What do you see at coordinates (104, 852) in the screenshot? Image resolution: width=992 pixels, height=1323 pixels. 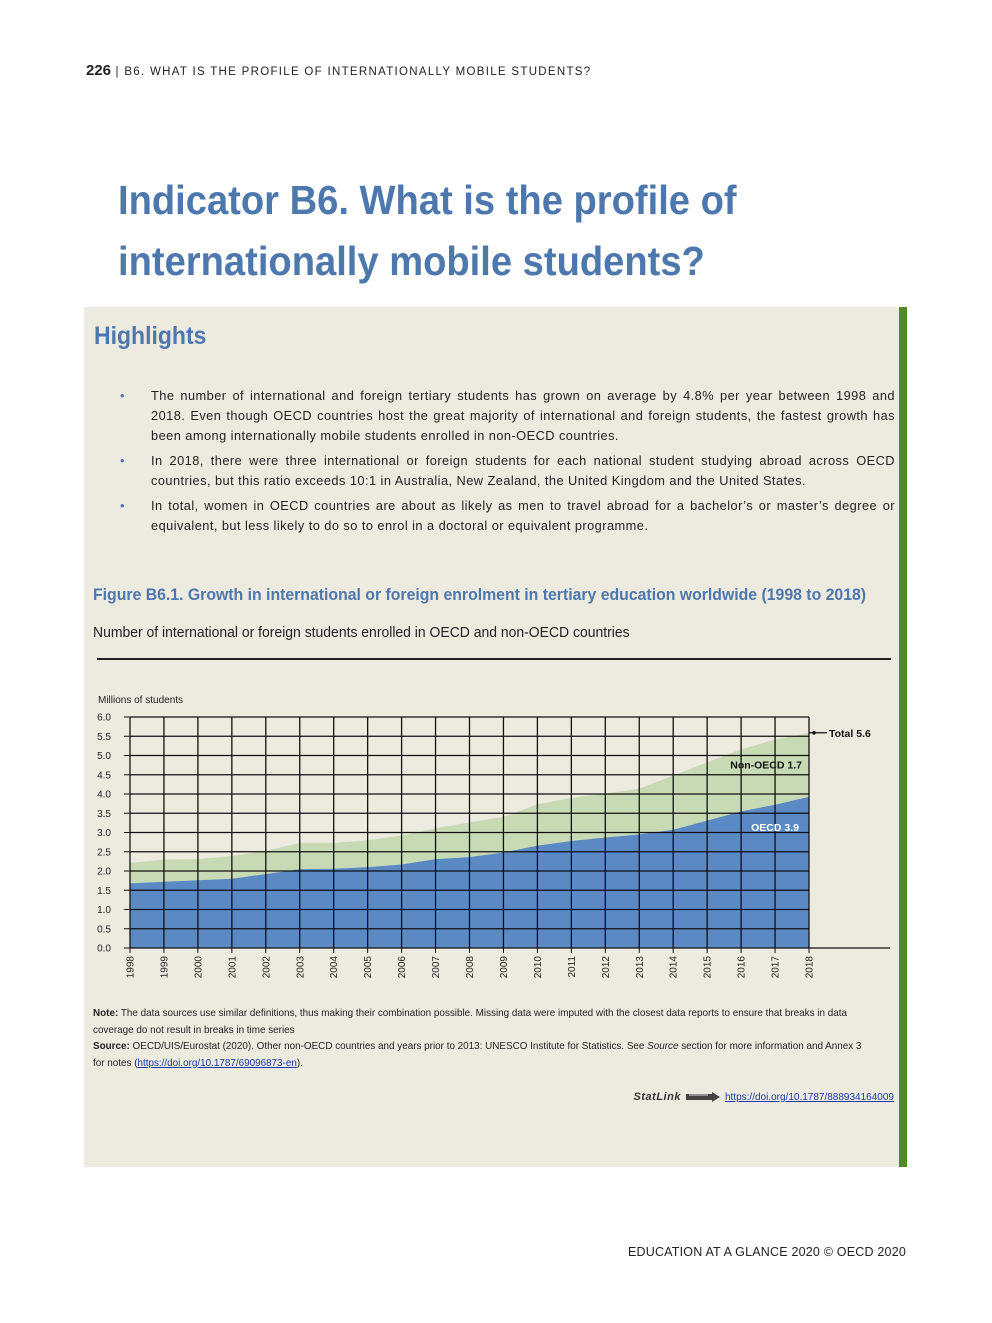 I see `y-tick-label: 2.5` at bounding box center [104, 852].